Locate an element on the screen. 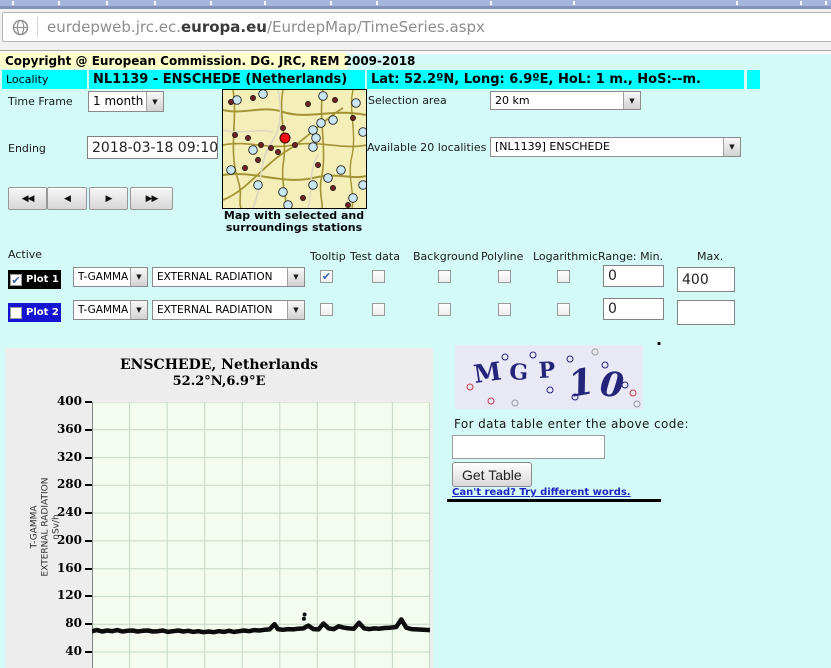  captcha-char: 0 is located at coordinates (612, 385).